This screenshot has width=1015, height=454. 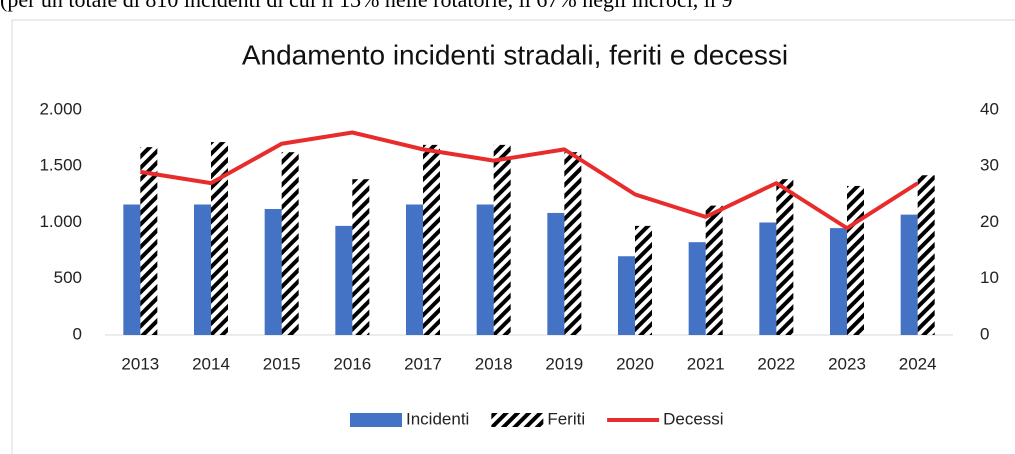 What do you see at coordinates (282, 363) in the screenshot?
I see `x-tick-label: 2015` at bounding box center [282, 363].